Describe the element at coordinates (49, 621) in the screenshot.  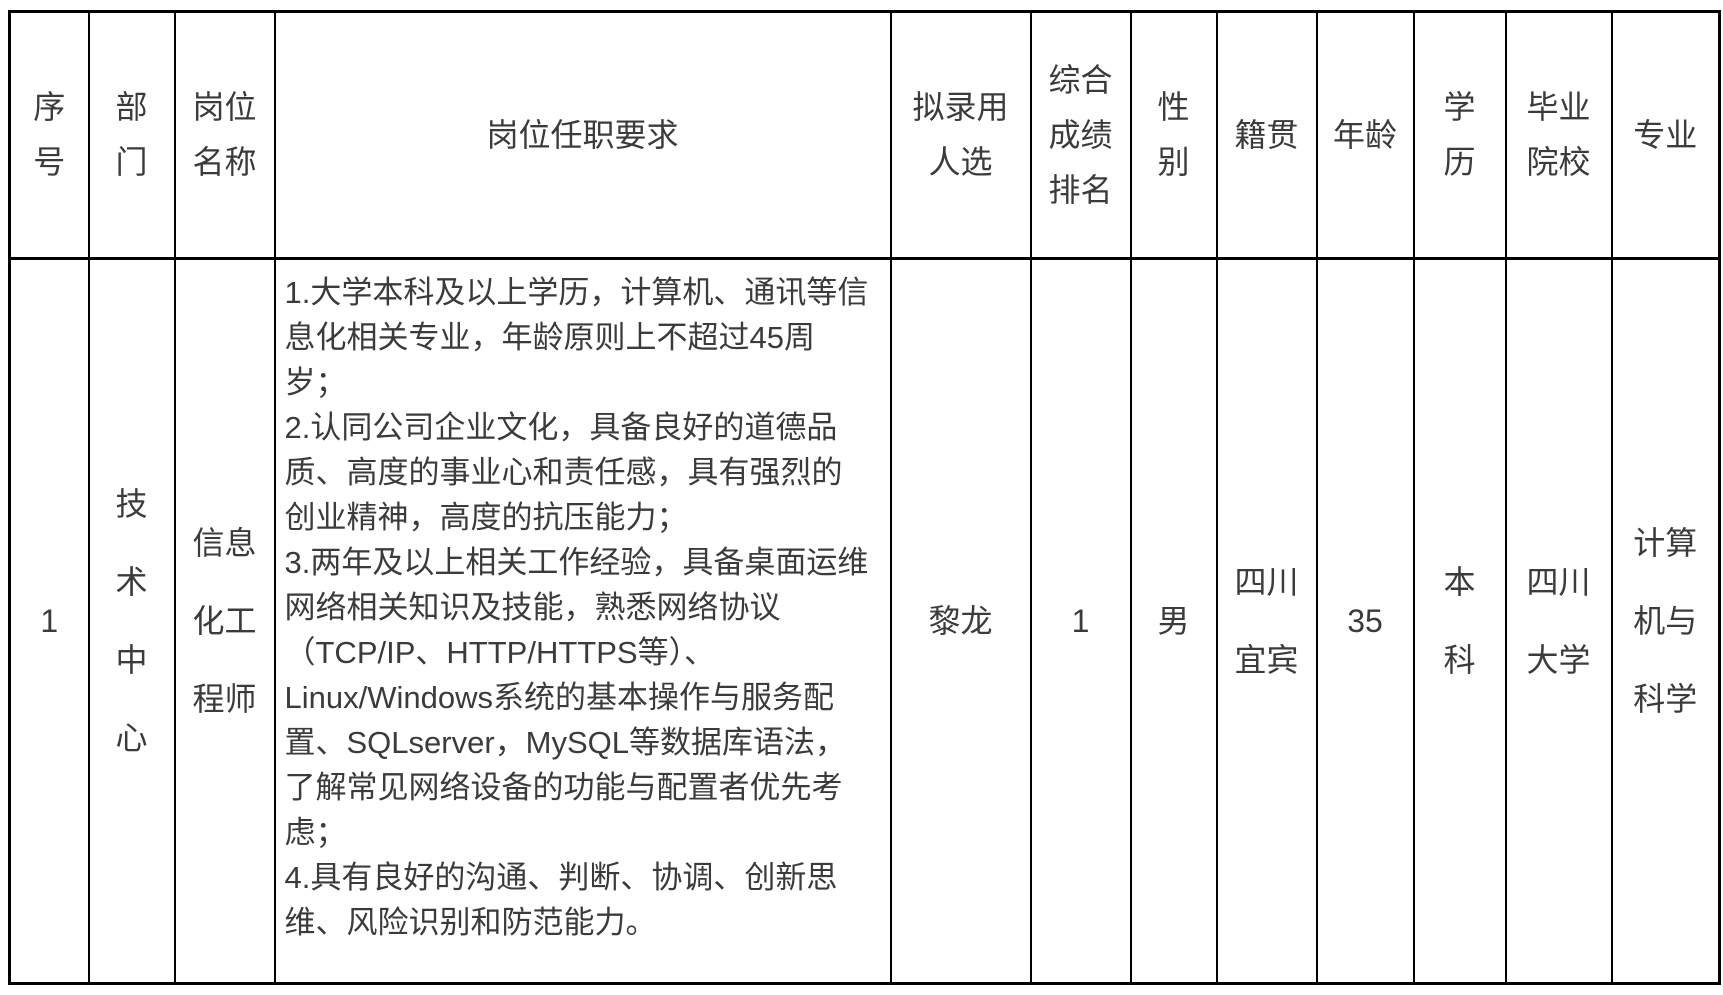
I see `cell-serial: 1` at that location.